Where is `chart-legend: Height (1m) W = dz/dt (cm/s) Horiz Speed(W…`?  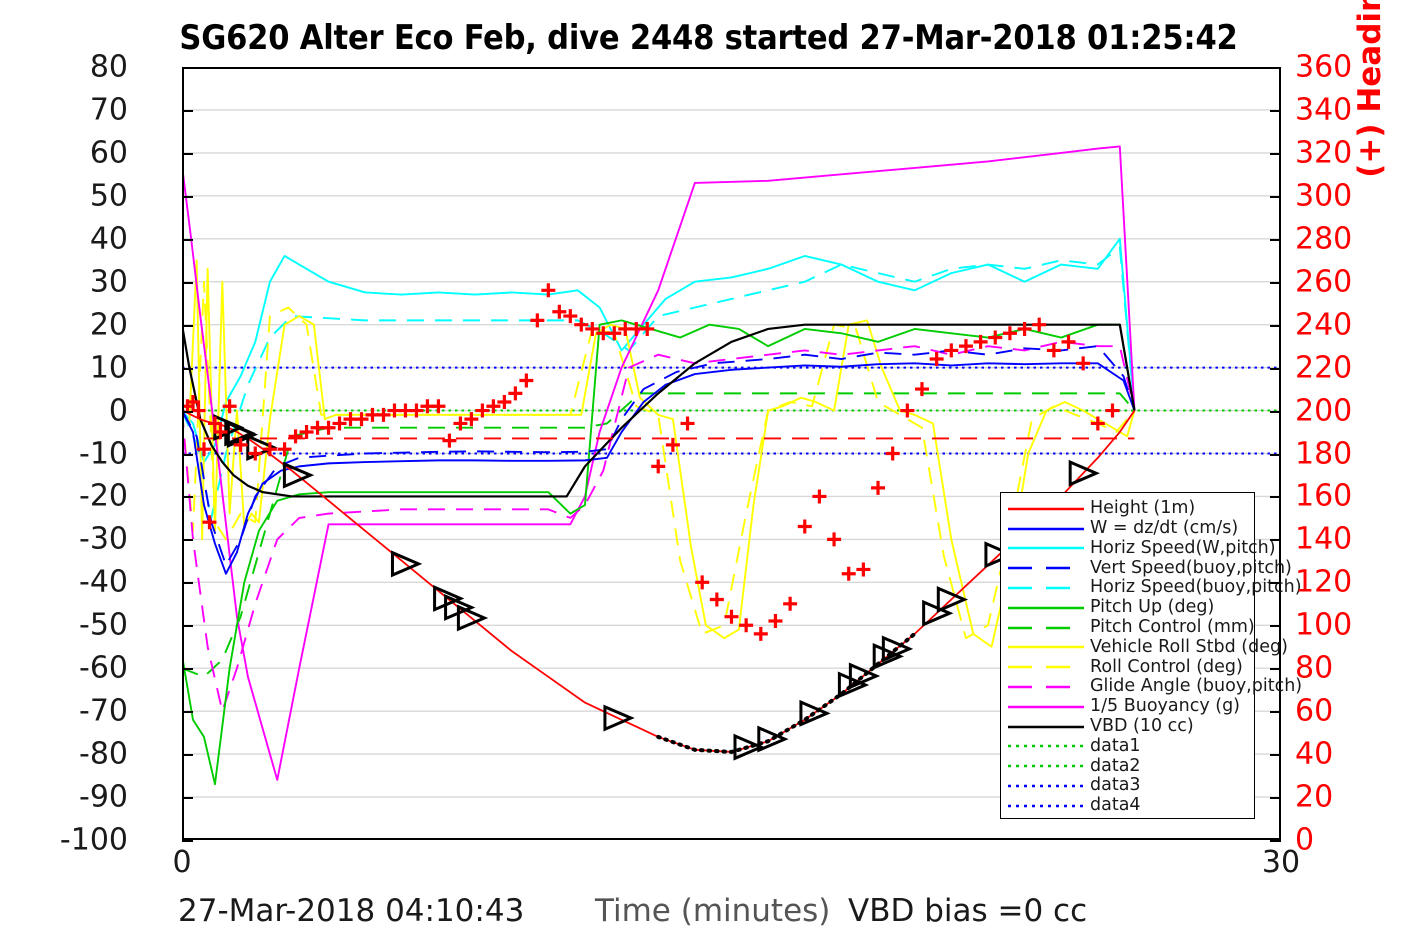 chart-legend: Height (1m) W = dz/dt (cm/s) Horiz Speed(W… is located at coordinates (1151, 655).